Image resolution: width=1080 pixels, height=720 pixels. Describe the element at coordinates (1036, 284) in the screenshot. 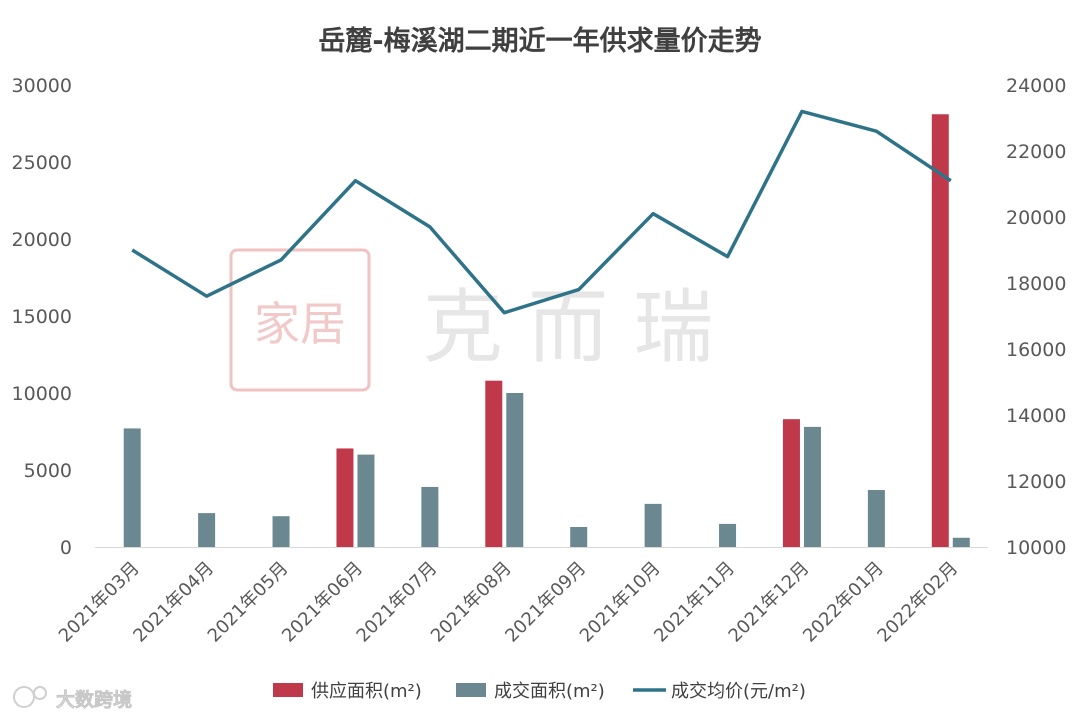

I see `y-right-tick-label: 18000` at that location.